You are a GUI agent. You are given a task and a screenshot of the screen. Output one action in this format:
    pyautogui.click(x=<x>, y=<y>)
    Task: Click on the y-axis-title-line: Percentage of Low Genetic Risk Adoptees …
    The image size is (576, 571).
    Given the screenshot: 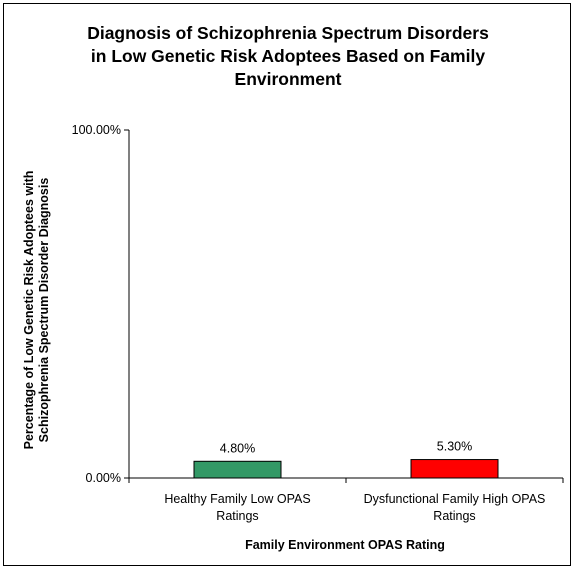 What is the action you would take?
    pyautogui.click(x=29, y=310)
    